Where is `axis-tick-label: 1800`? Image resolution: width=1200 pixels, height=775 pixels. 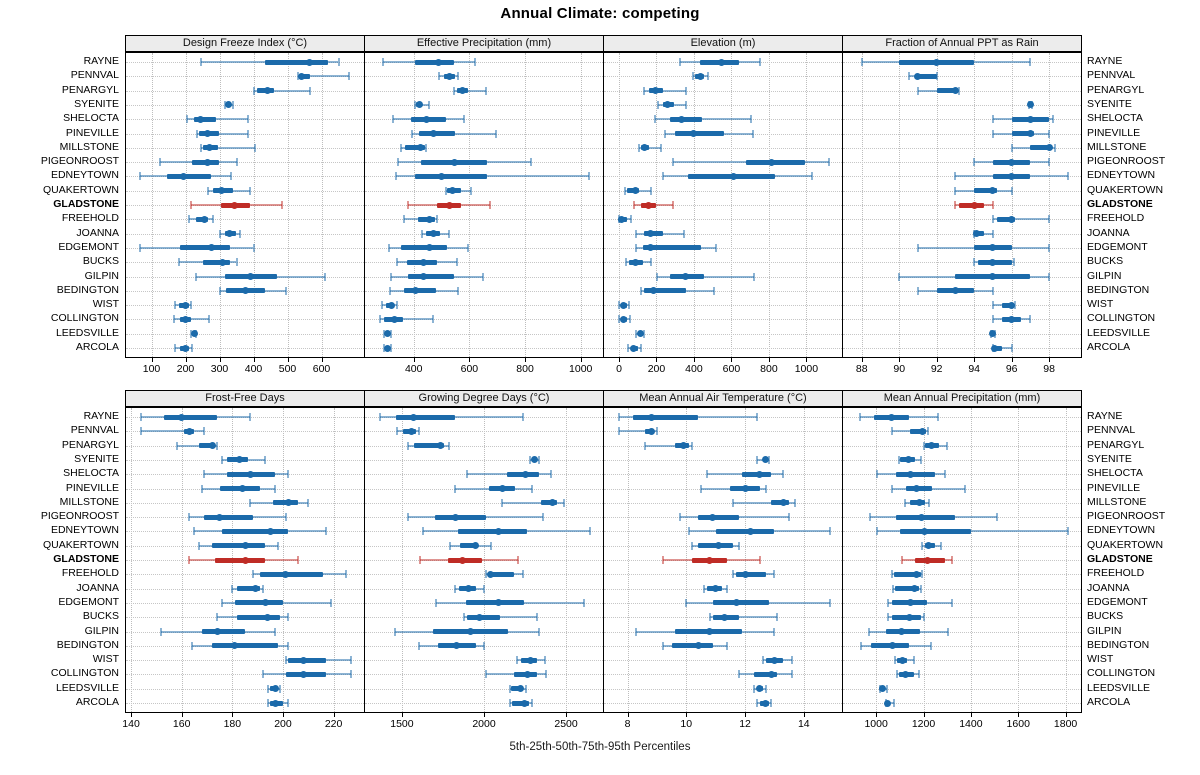
axis-tick-label: 1800 is located at coordinates (1065, 724).